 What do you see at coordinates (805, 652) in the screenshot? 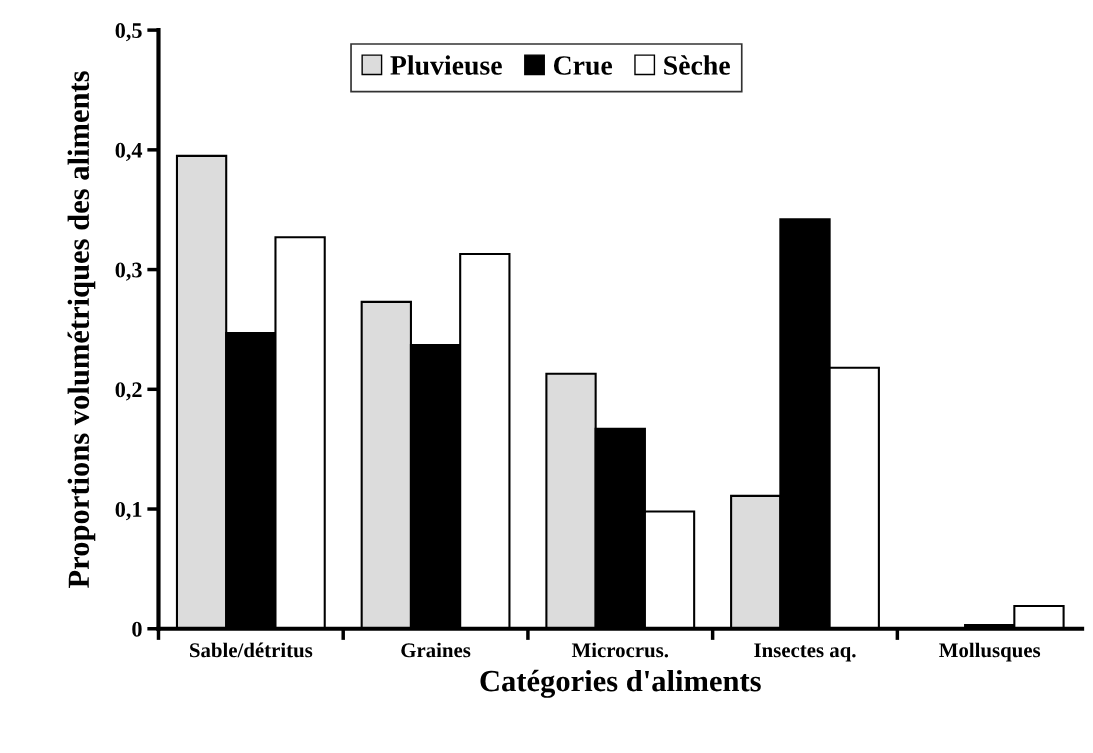
I see `x-tick-label: Insectes aq.` at bounding box center [805, 652].